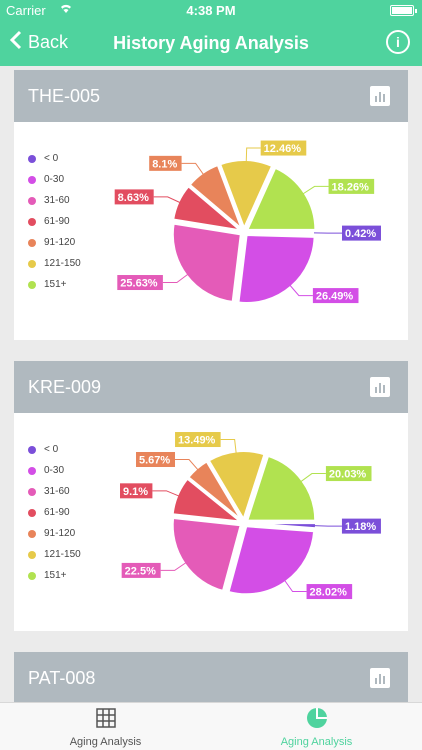  I want to click on pie-icon, so click(317, 720).